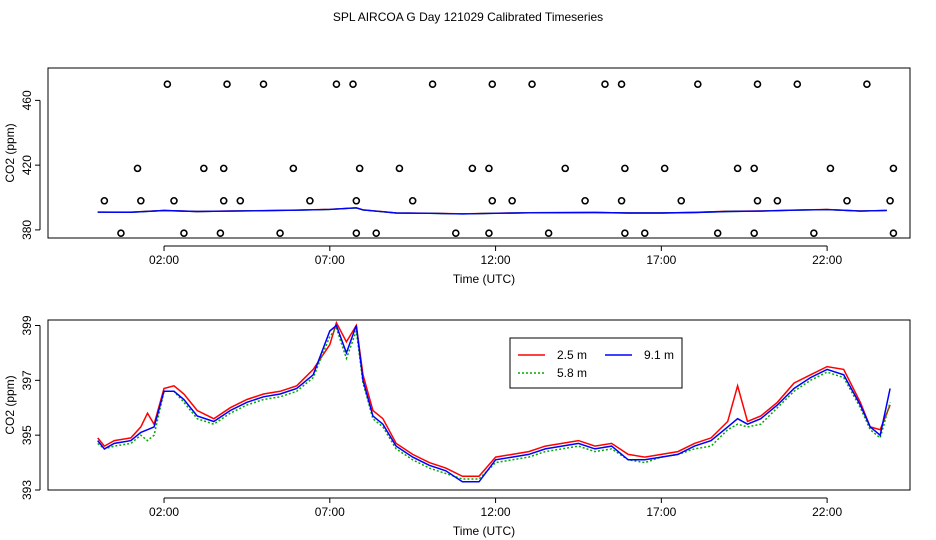 The height and width of the screenshot is (540, 936). What do you see at coordinates (27, 165) in the screenshot?
I see `y-tick-label: 420` at bounding box center [27, 165].